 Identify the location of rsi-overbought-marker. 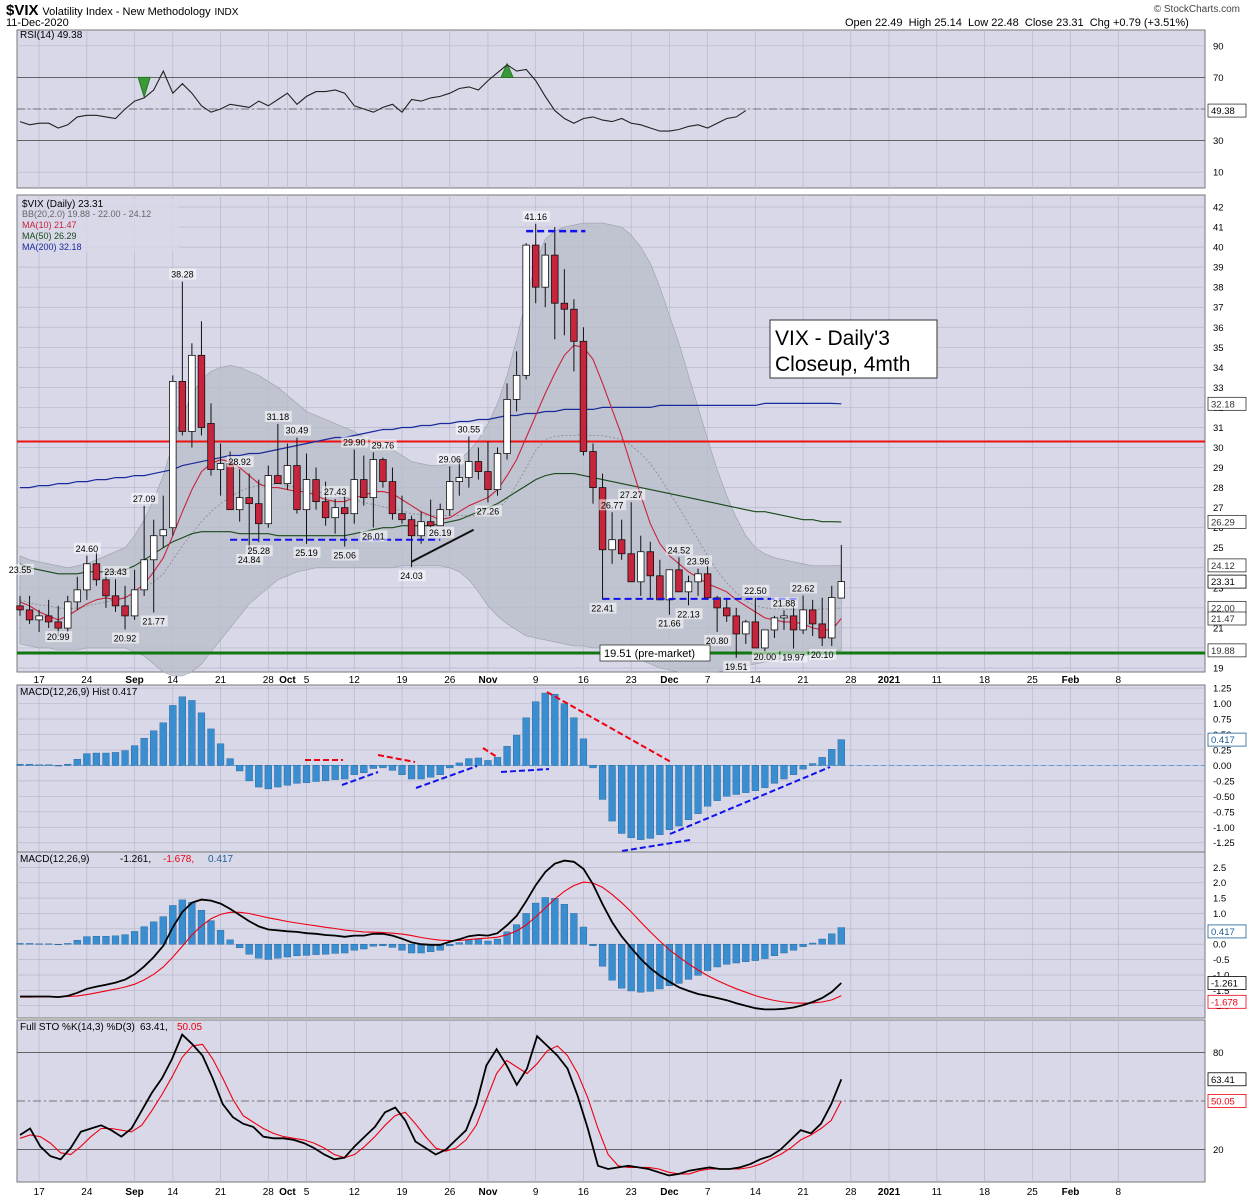
(507, 70).